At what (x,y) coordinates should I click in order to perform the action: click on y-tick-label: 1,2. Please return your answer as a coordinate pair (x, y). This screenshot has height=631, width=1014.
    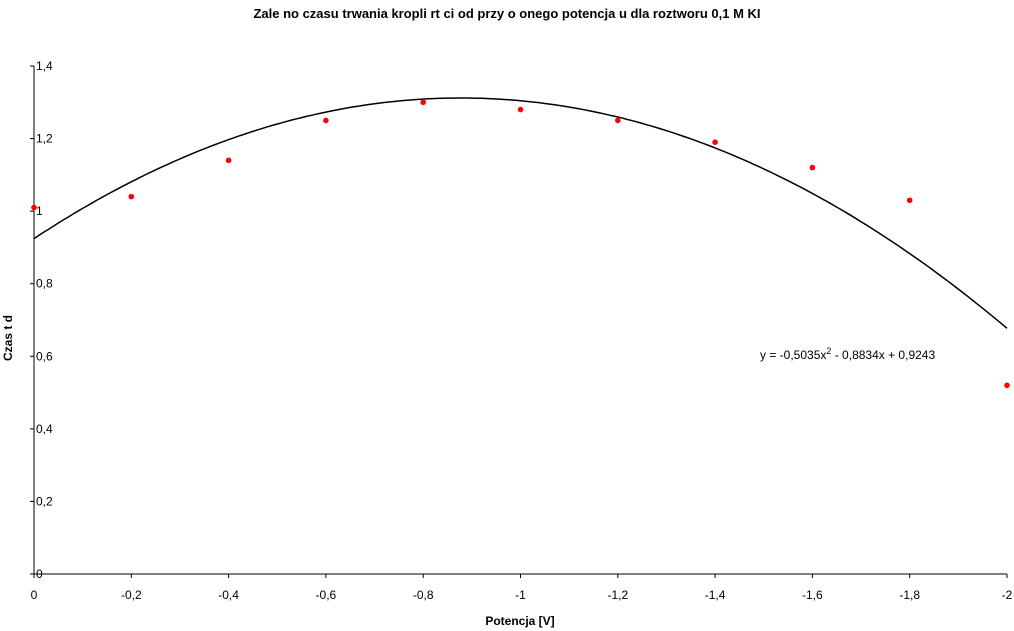
    Looking at the image, I should click on (44, 139).